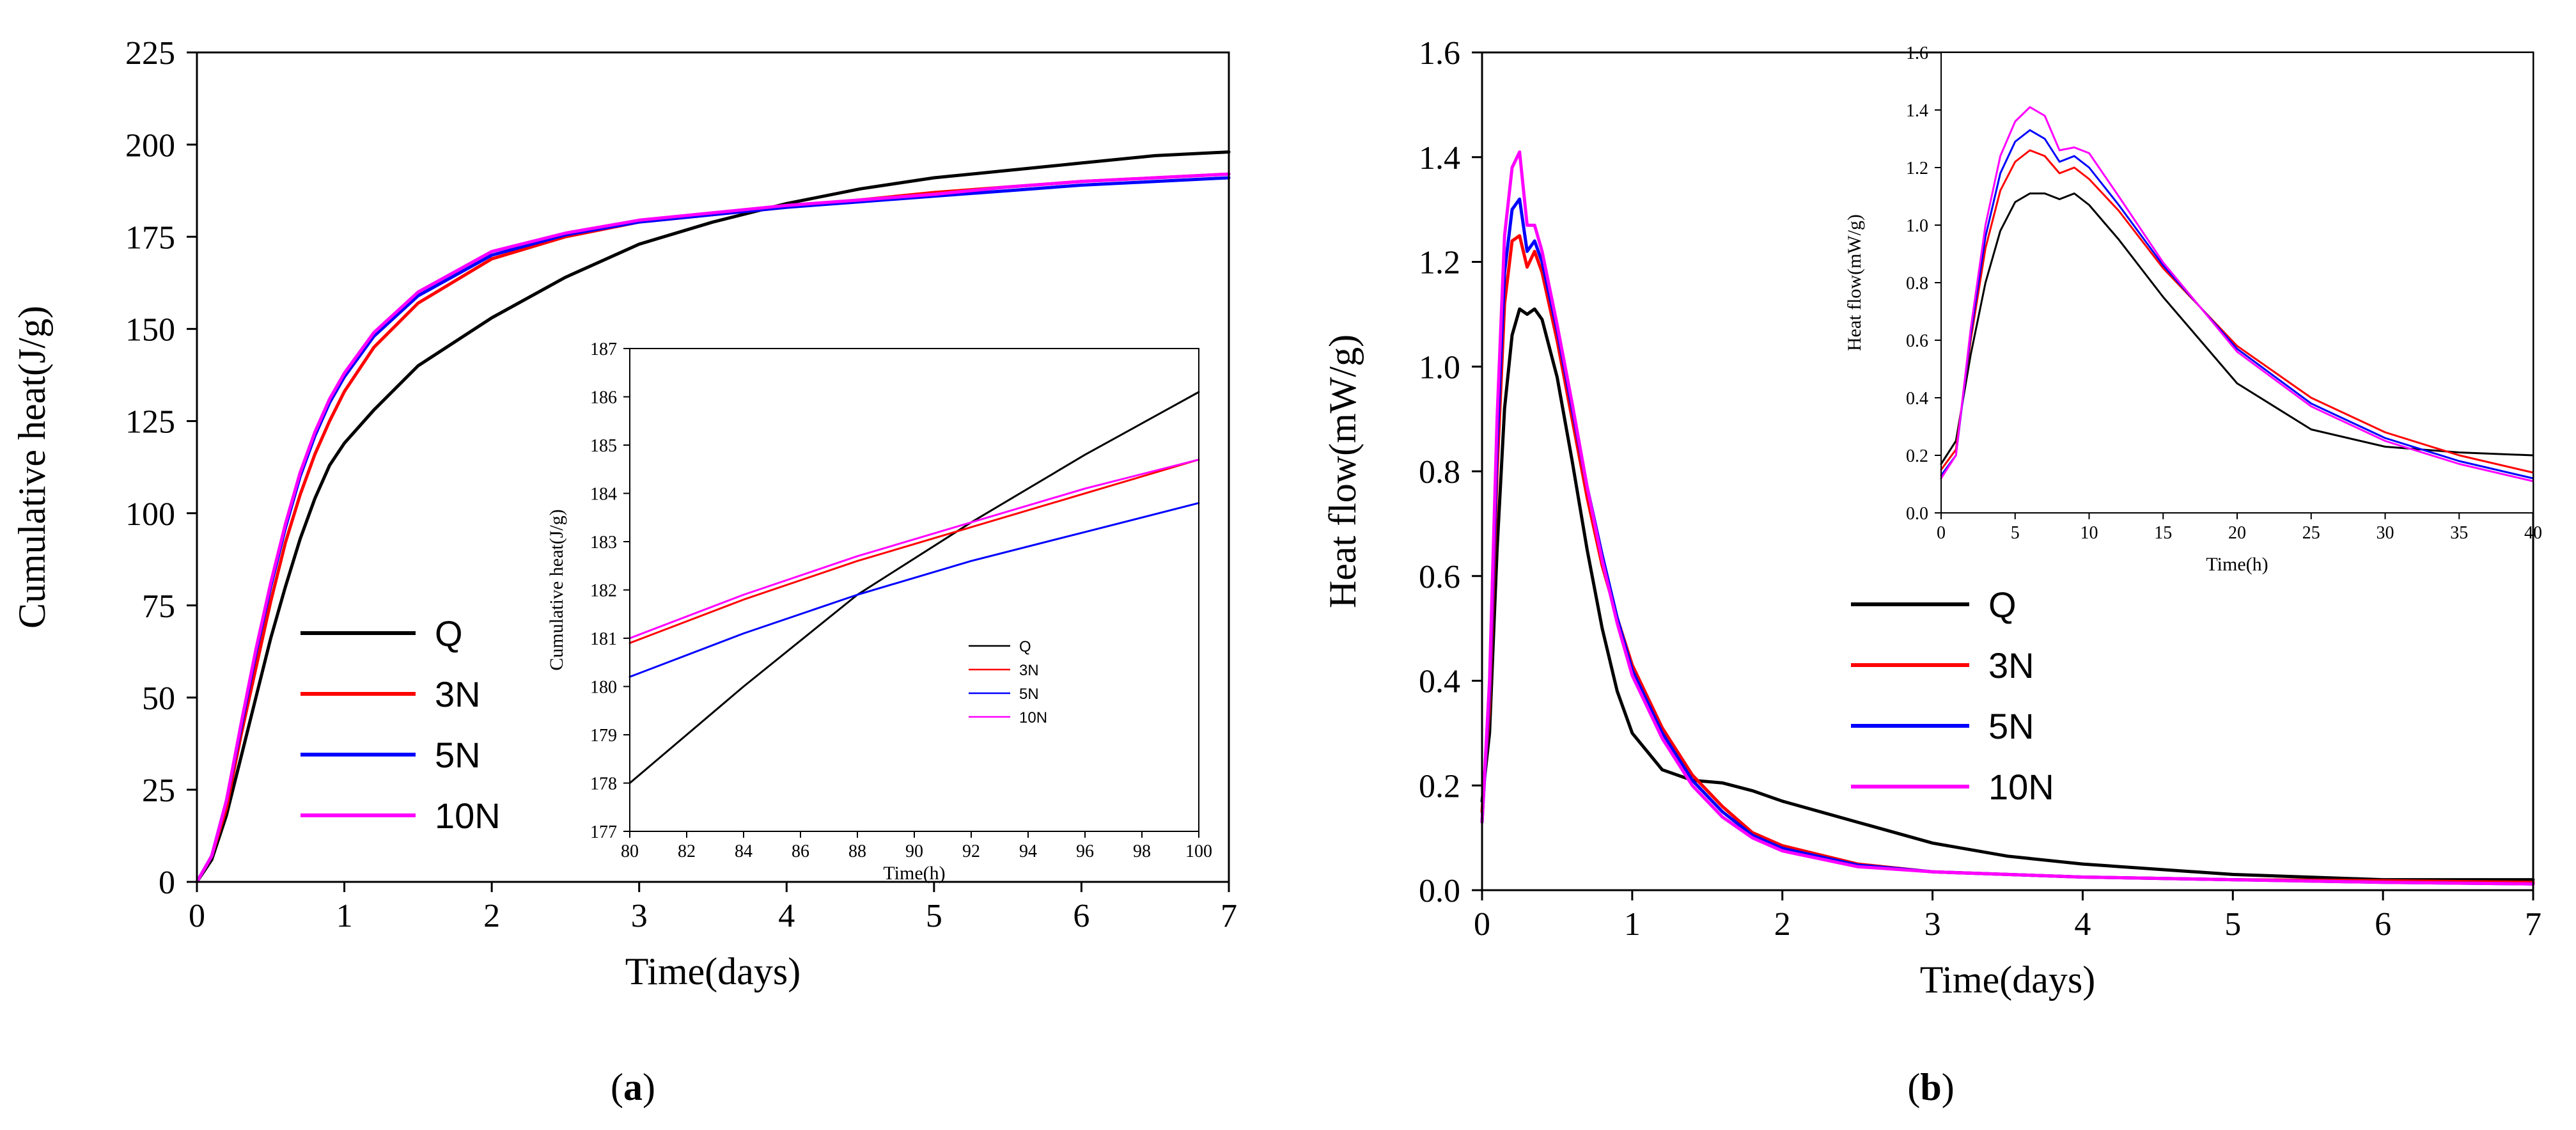 The height and width of the screenshot is (1130, 2576). I want to click on y-tick-label: 182, so click(603, 590).